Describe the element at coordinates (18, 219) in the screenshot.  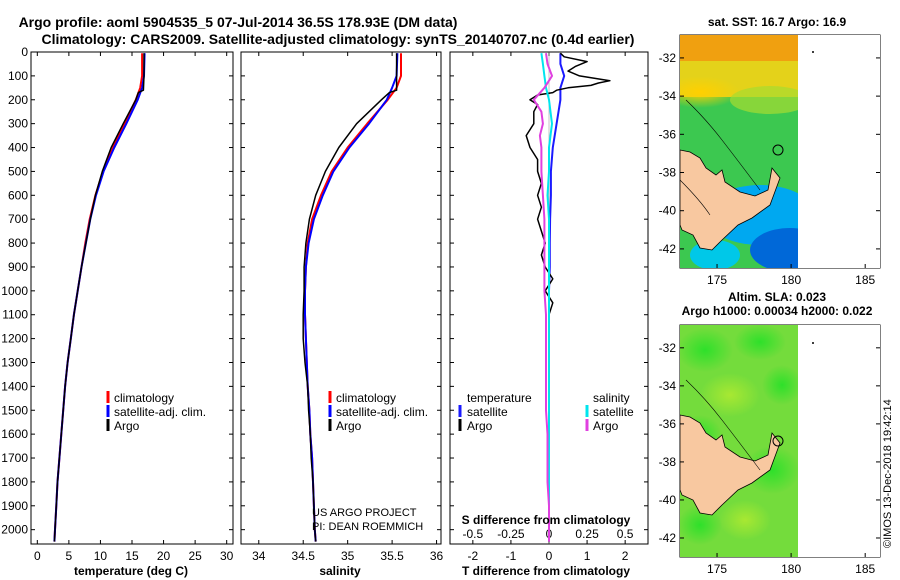
I see `depth-tick-label: 700` at that location.